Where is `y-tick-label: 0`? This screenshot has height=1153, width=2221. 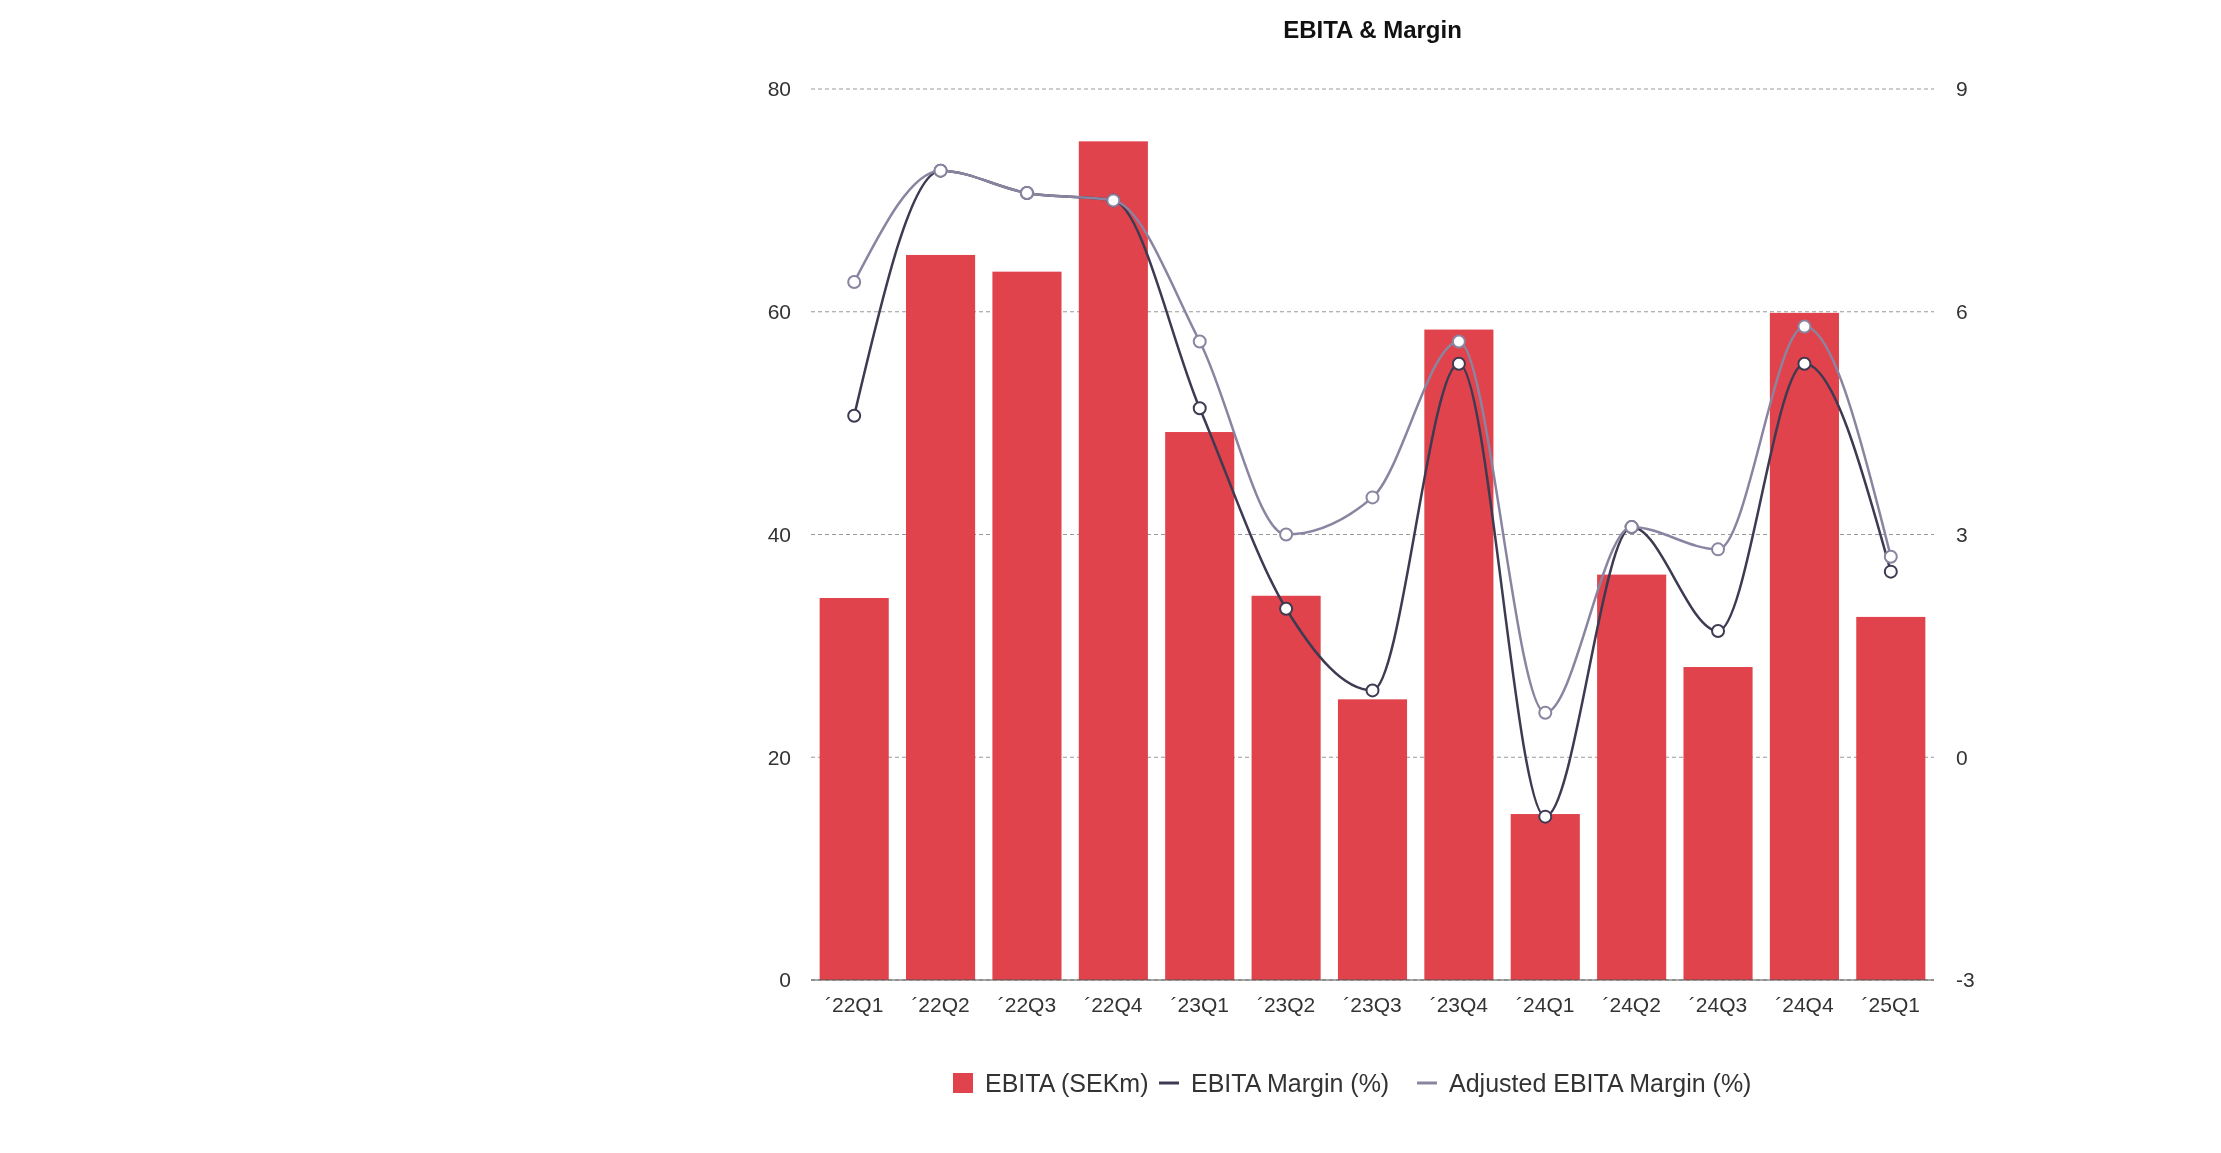
y-tick-label: 0 is located at coordinates (785, 980).